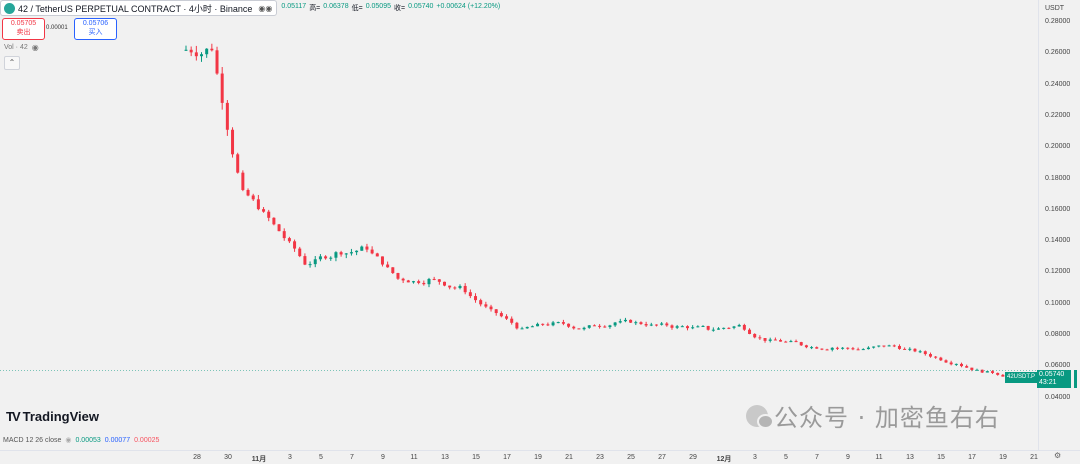 The image size is (1080, 464). I want to click on volume-indicator-label: Vol · 42 ◉, so click(21, 47).